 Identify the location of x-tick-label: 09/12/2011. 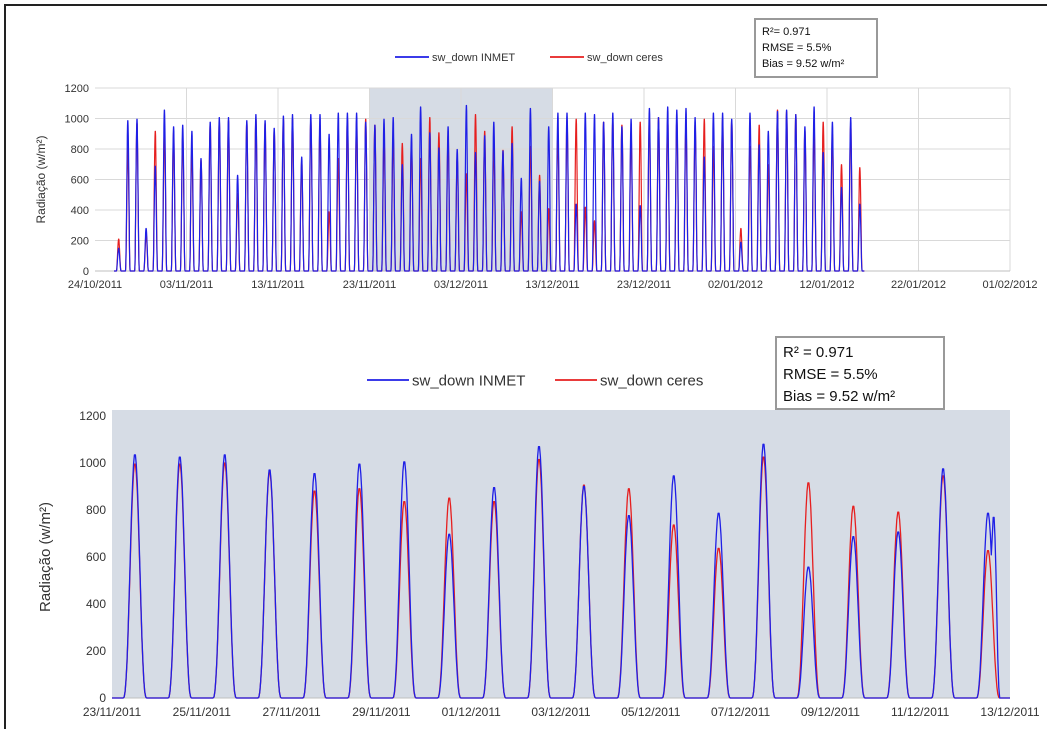
(830, 712).